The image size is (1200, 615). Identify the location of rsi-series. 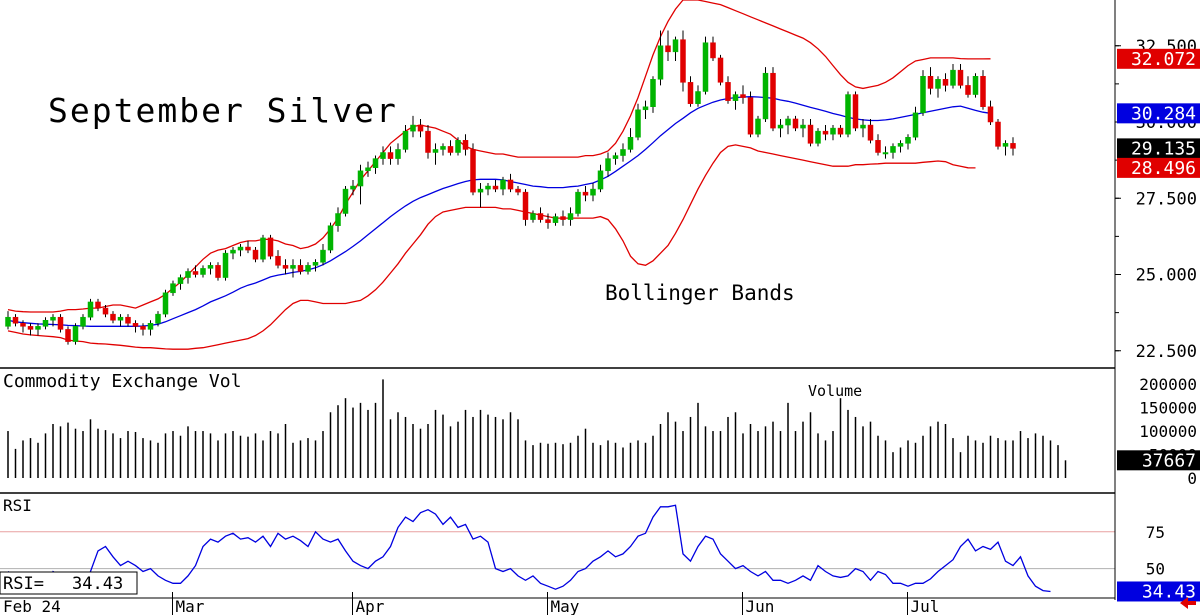
(529, 548).